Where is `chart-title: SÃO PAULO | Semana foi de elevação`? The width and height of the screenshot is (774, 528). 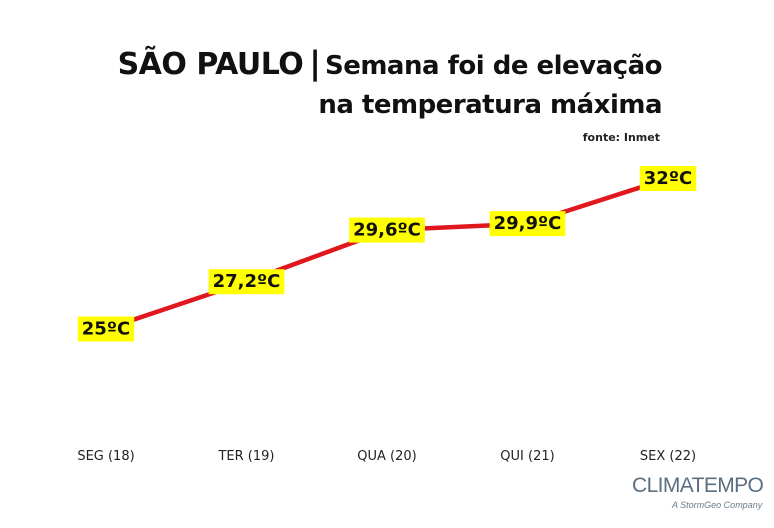
chart-title: SÃO PAULO | Semana foi de elevação is located at coordinates (390, 63).